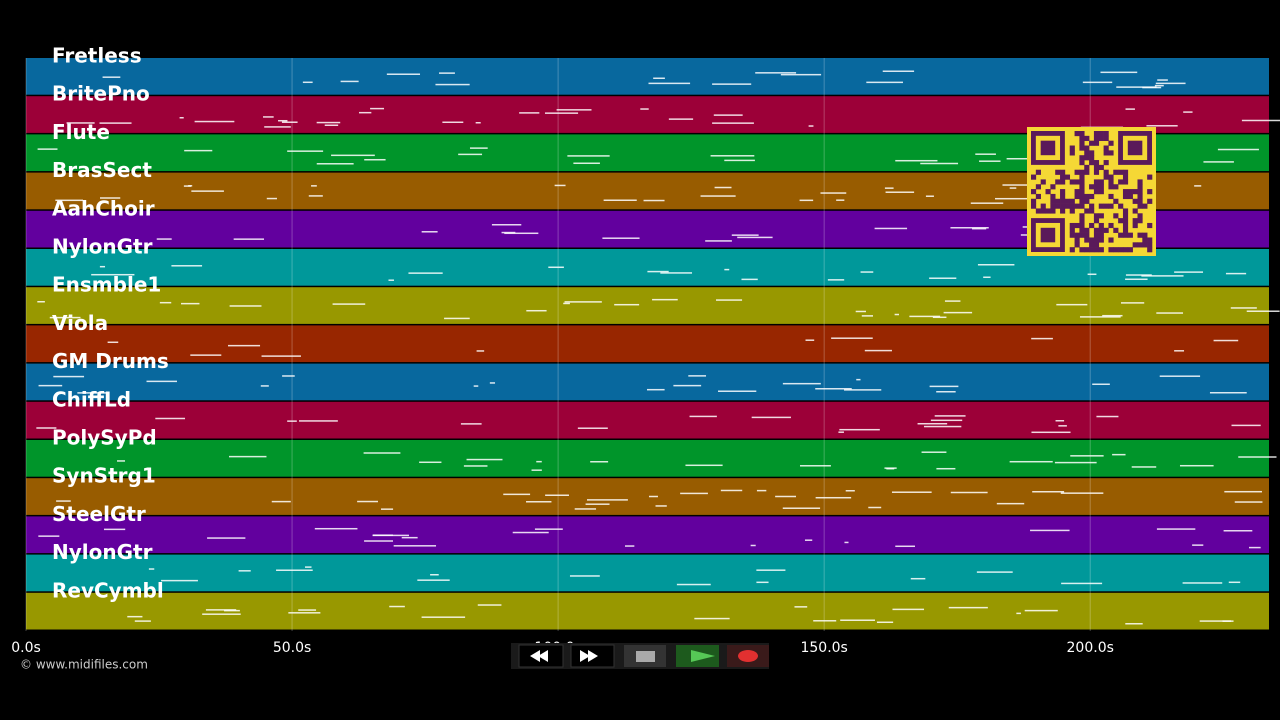 The height and width of the screenshot is (720, 1280). Describe the element at coordinates (823, 648) in the screenshot. I see `x-tick-label: 150.0s` at that location.